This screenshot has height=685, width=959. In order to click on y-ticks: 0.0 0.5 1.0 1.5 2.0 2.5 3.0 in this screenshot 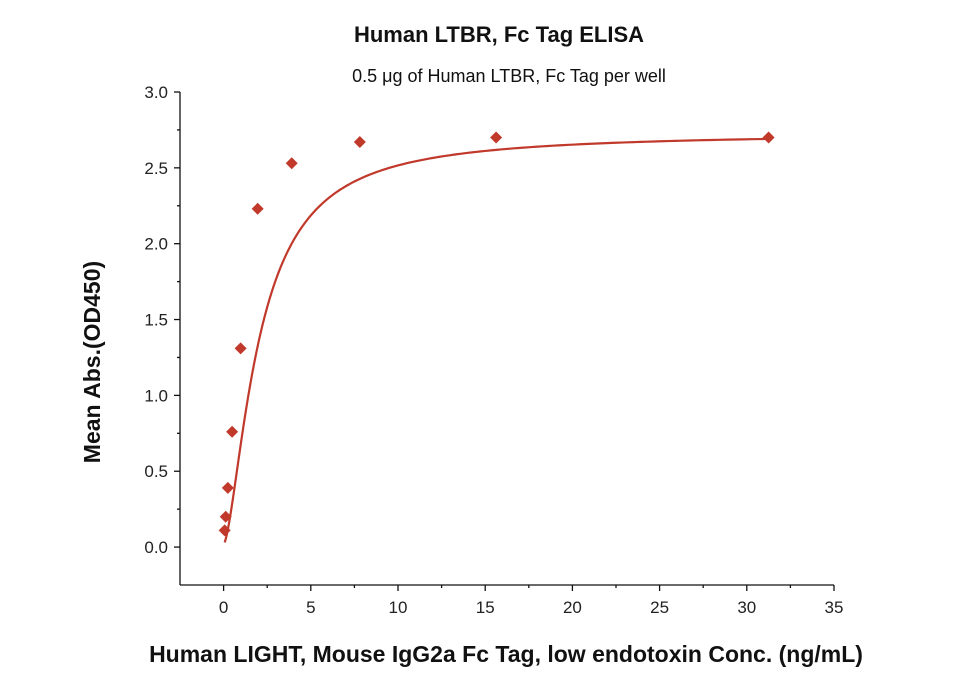, I will do `click(162, 320)`.